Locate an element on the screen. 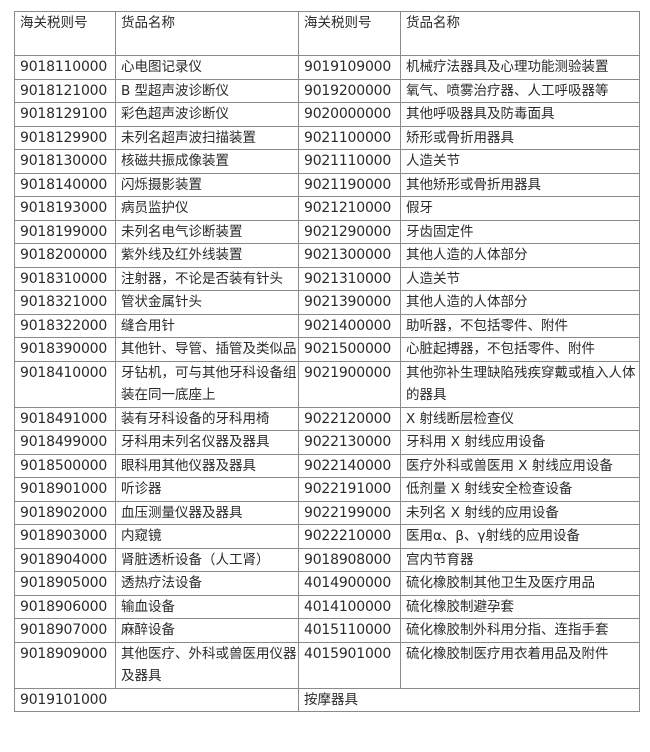 This screenshot has width=650, height=752. tariff-code: 9018110000 is located at coordinates (65, 67).